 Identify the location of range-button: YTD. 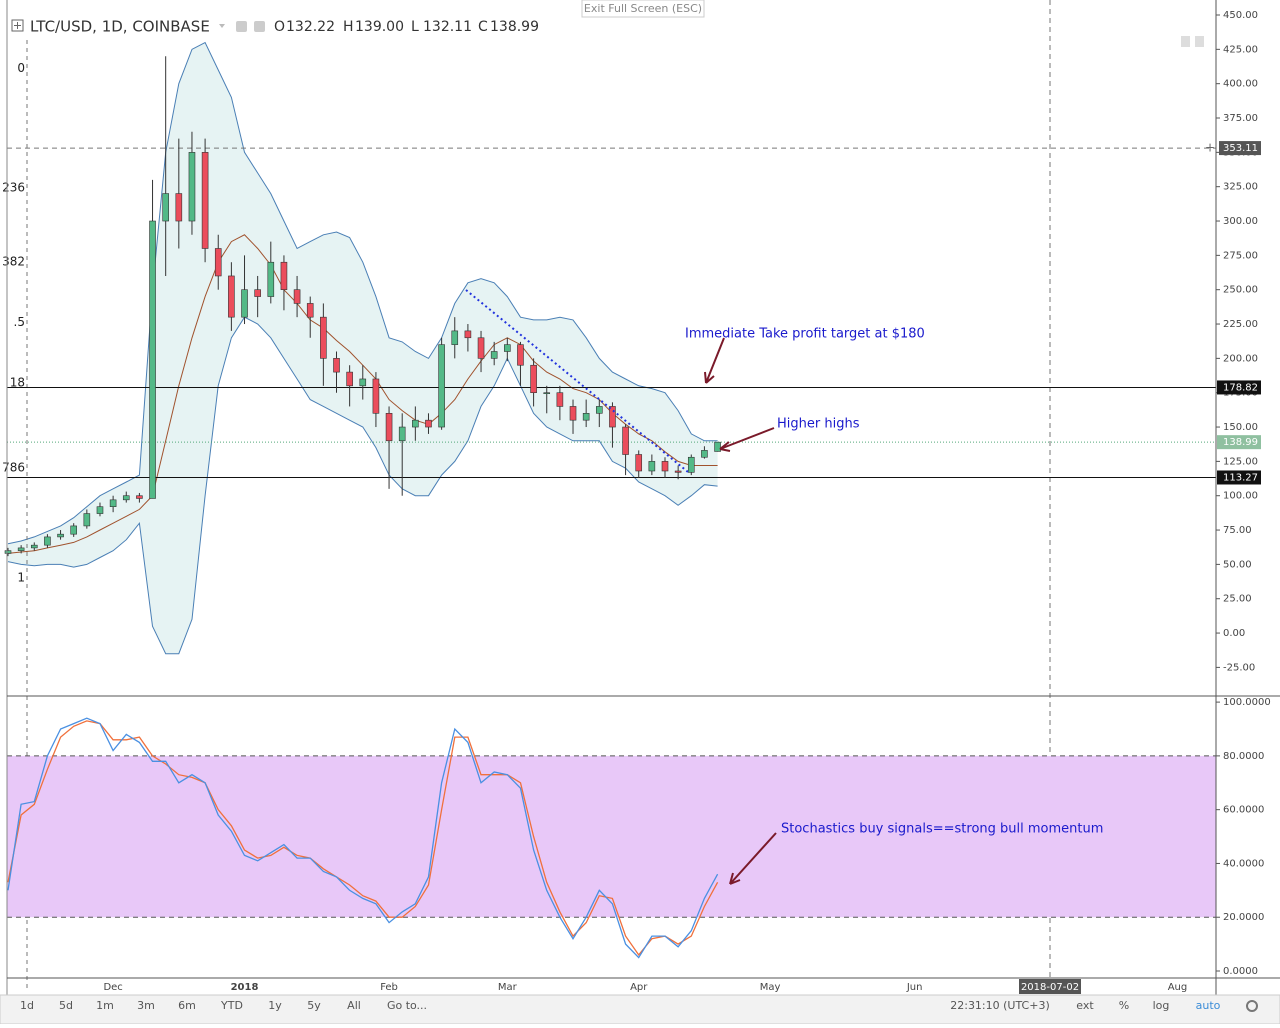
(231, 1005).